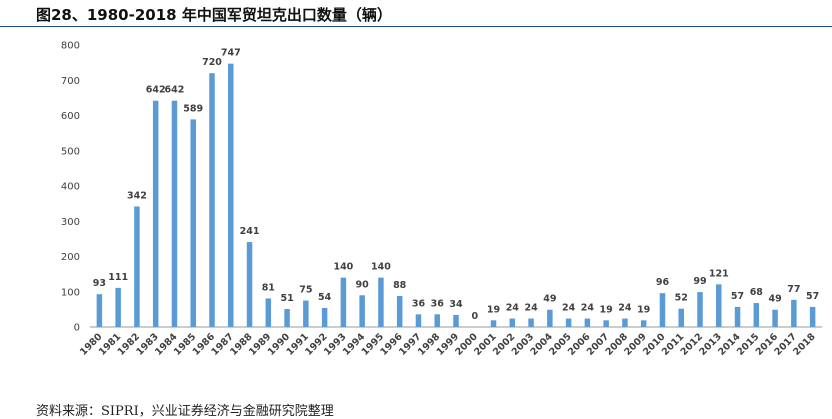 The width and height of the screenshot is (832, 419). Describe the element at coordinates (231, 53) in the screenshot. I see `data-label: 747` at that location.